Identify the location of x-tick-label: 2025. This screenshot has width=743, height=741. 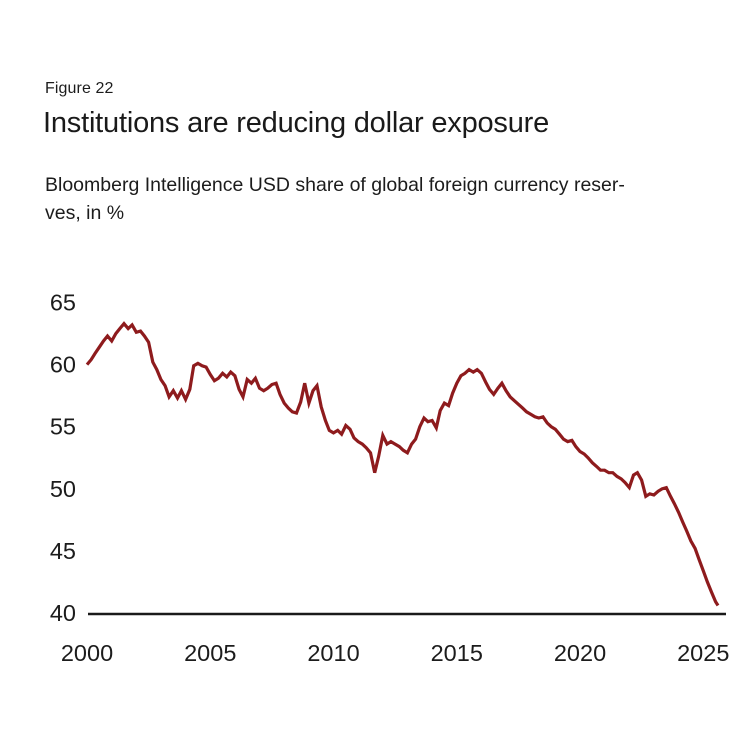
(703, 653).